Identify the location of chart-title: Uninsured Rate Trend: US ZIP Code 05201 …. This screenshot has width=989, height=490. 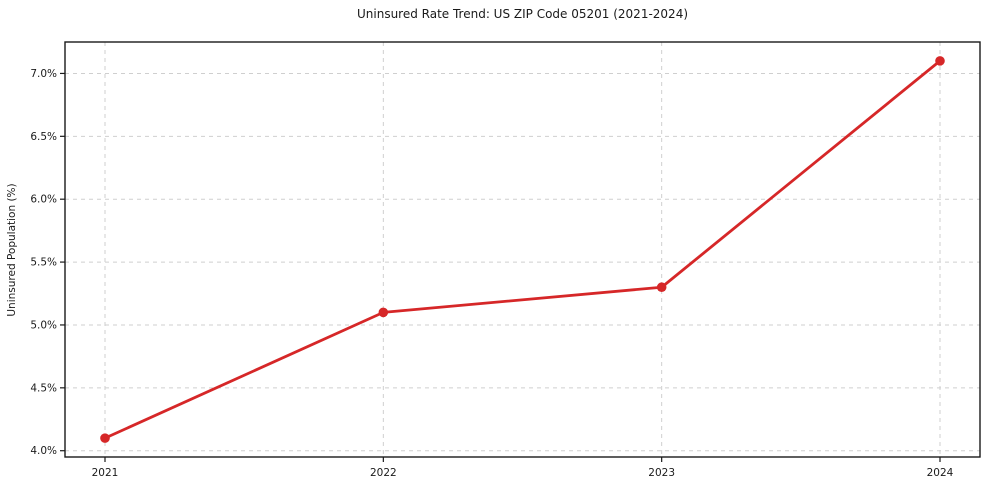
(522, 14).